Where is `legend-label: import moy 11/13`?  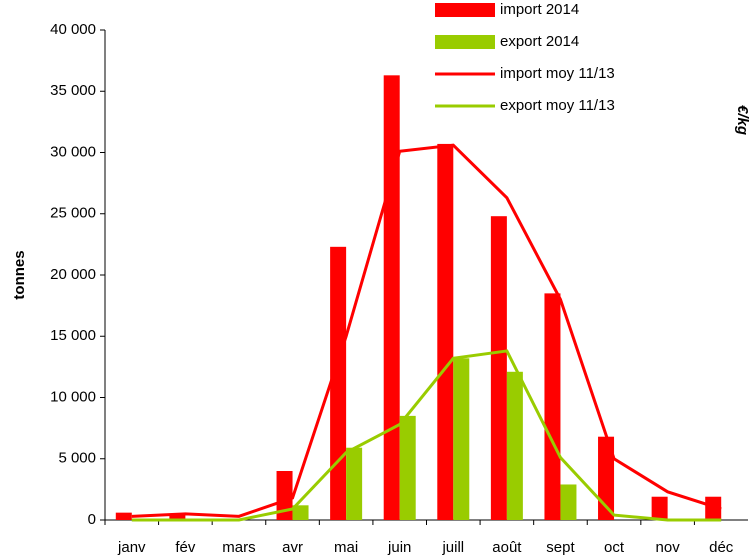
legend-label: import moy 11/13 is located at coordinates (557, 73).